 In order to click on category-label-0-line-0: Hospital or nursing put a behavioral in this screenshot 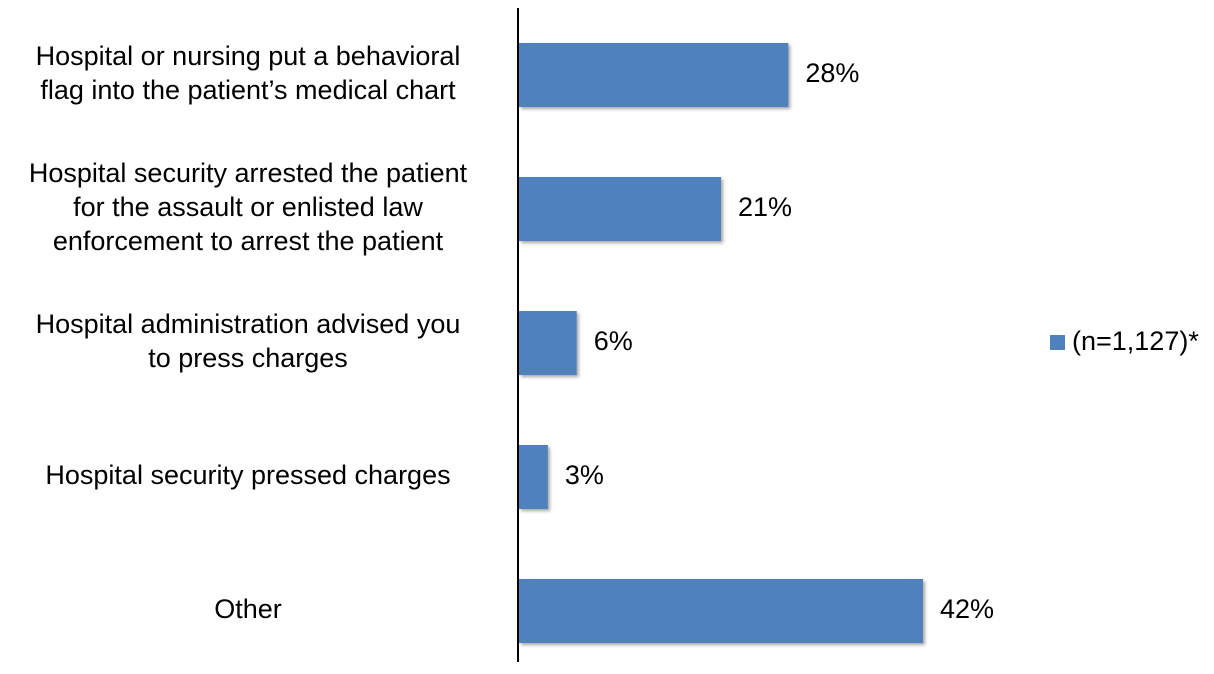, I will do `click(248, 56)`.